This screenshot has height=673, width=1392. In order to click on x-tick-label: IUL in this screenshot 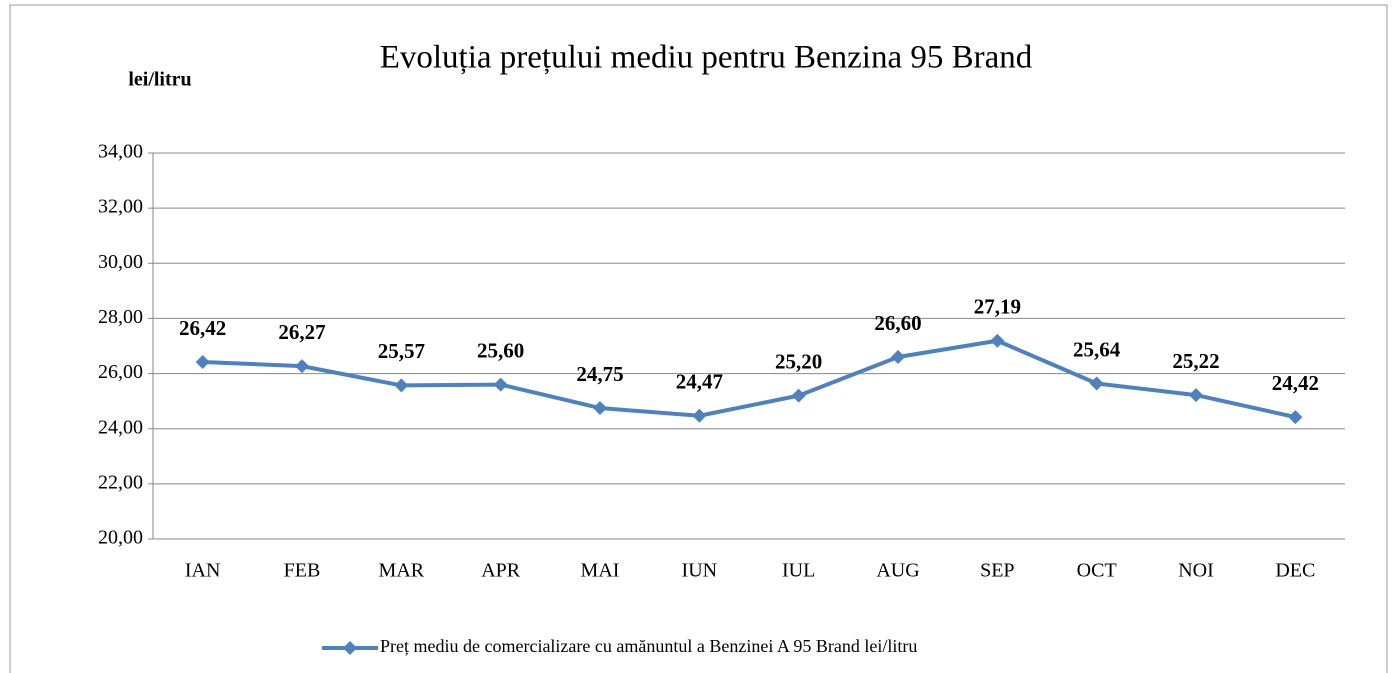, I will do `click(798, 571)`.